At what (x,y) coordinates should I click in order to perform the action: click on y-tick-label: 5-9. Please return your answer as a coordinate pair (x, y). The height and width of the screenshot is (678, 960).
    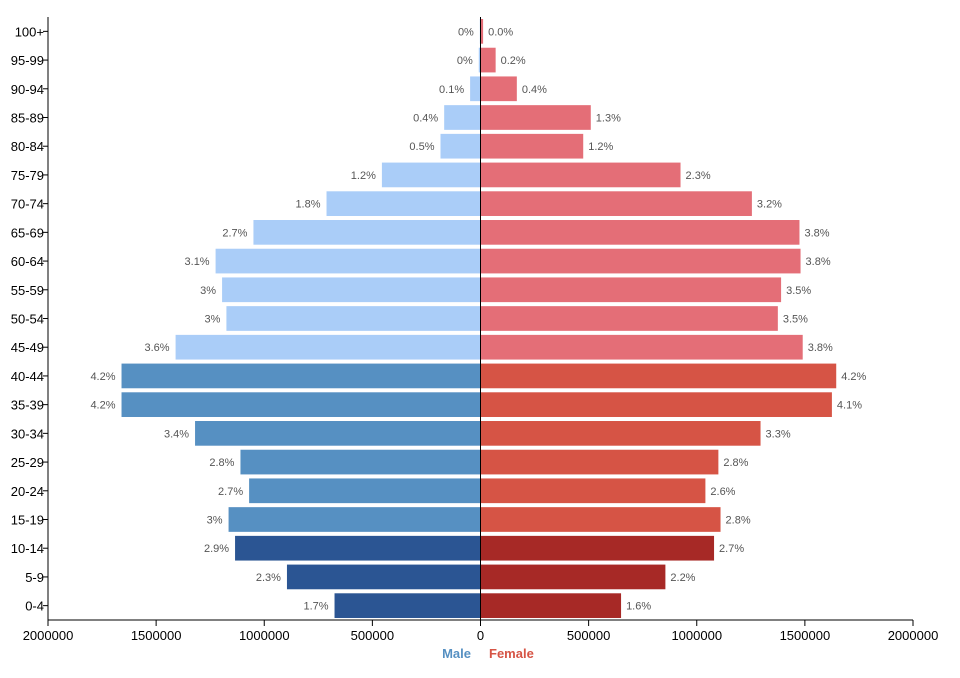
    Looking at the image, I should click on (34, 577).